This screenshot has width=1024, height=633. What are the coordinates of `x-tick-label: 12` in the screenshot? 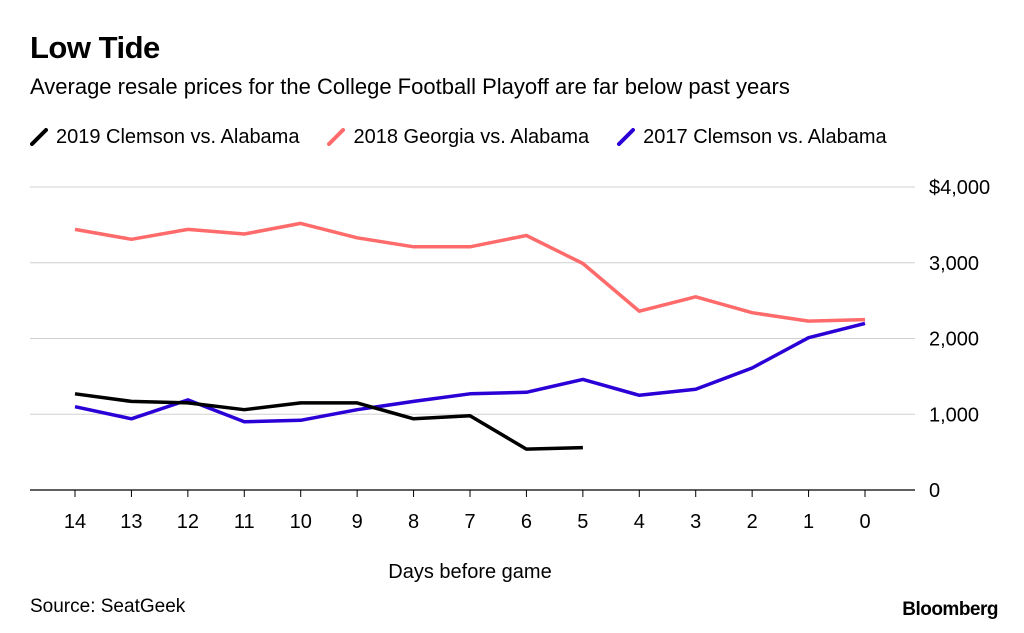 It's located at (188, 522).